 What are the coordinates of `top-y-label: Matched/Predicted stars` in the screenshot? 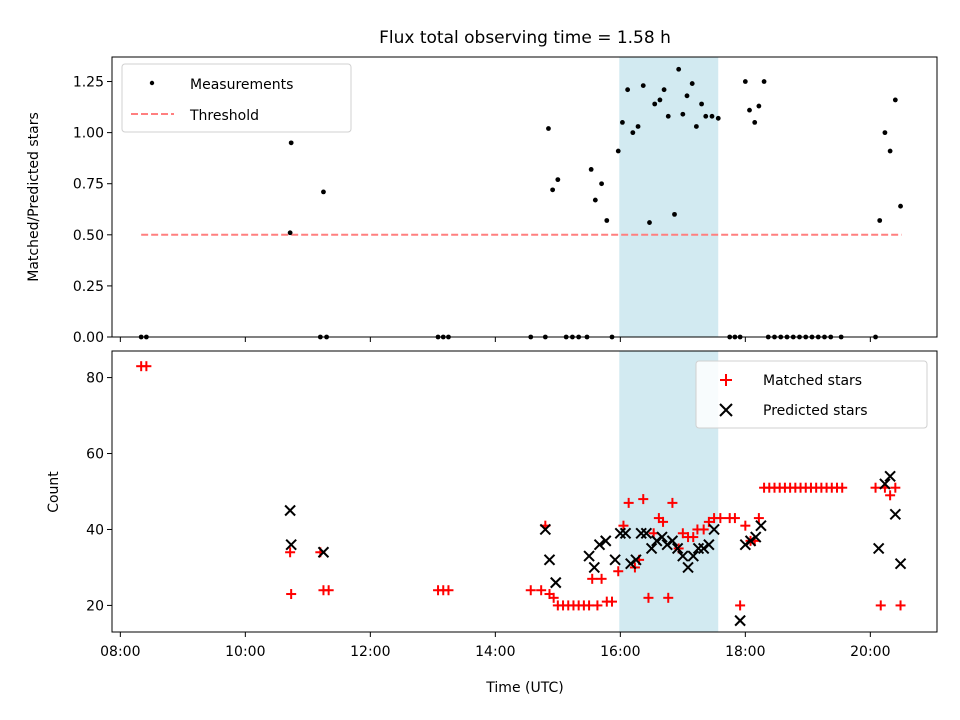 It's located at (34, 197).